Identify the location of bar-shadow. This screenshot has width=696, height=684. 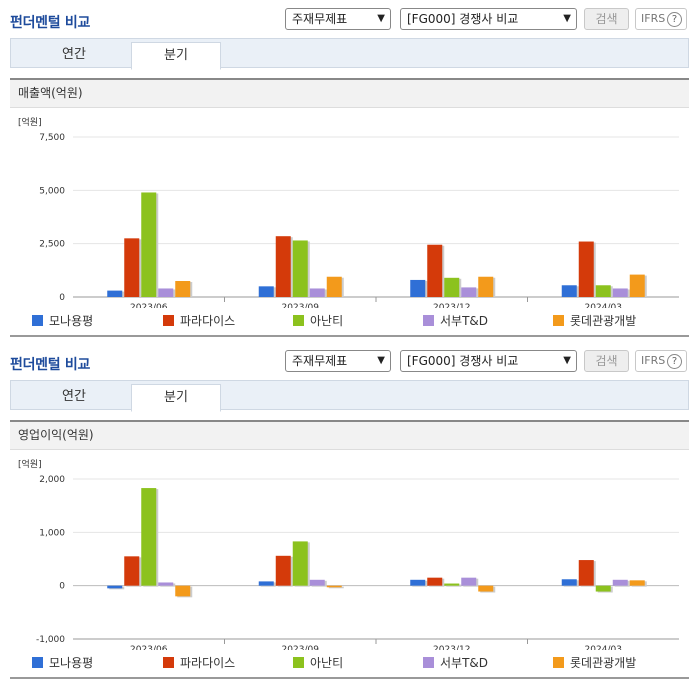
(336, 587).